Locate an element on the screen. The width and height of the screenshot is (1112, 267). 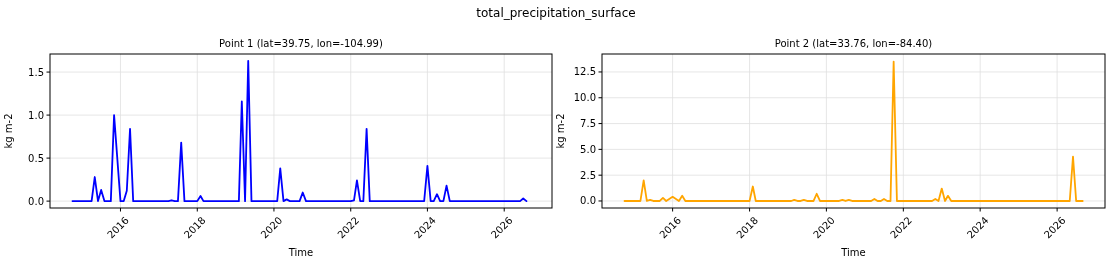
y-tick-label: 0.5 is located at coordinates (36, 158).